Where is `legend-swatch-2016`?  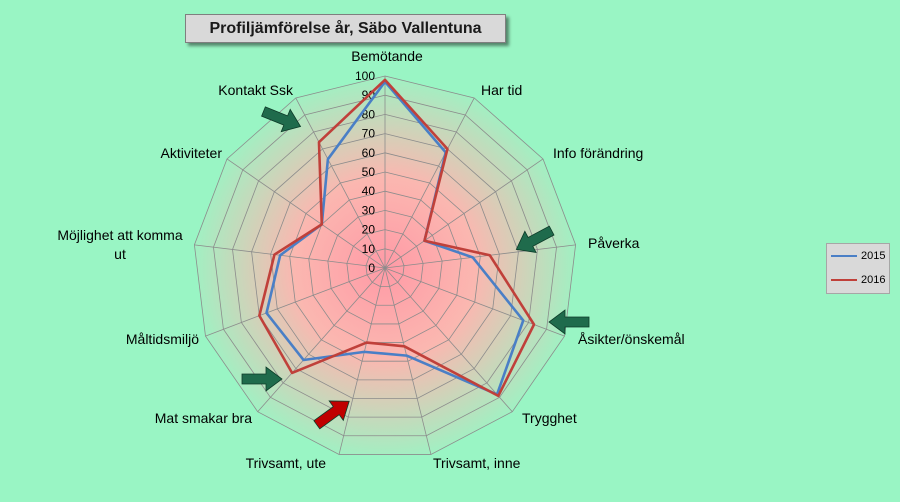
legend-swatch-2016 is located at coordinates (844, 280).